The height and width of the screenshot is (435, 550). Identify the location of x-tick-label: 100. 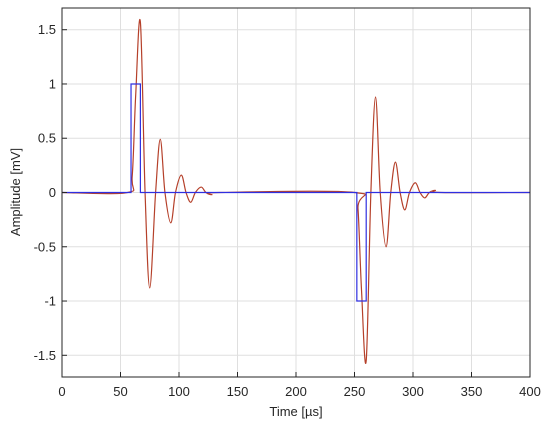
(179, 391).